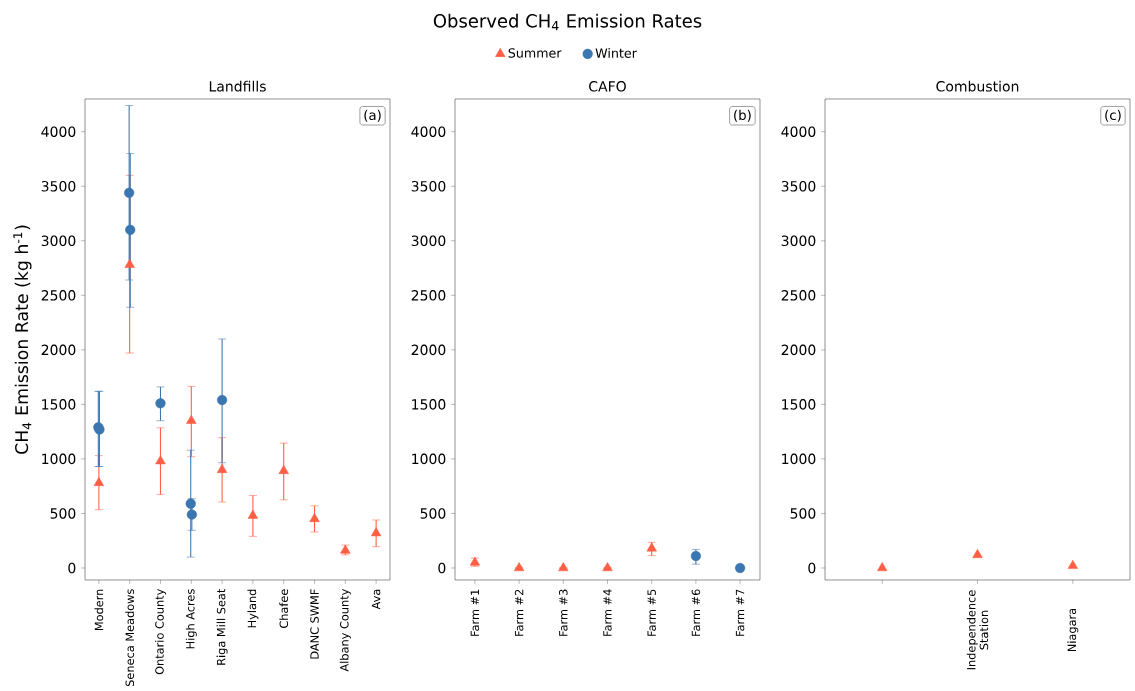 The width and height of the screenshot is (1135, 691). Describe the element at coordinates (372, 115) in the screenshot. I see `annotation: (a)` at that location.